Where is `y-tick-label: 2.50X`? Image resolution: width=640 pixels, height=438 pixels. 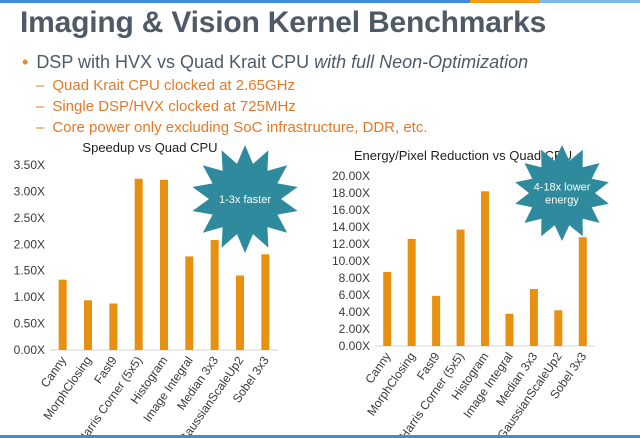 y-tick-label: 2.50X is located at coordinates (29, 218).